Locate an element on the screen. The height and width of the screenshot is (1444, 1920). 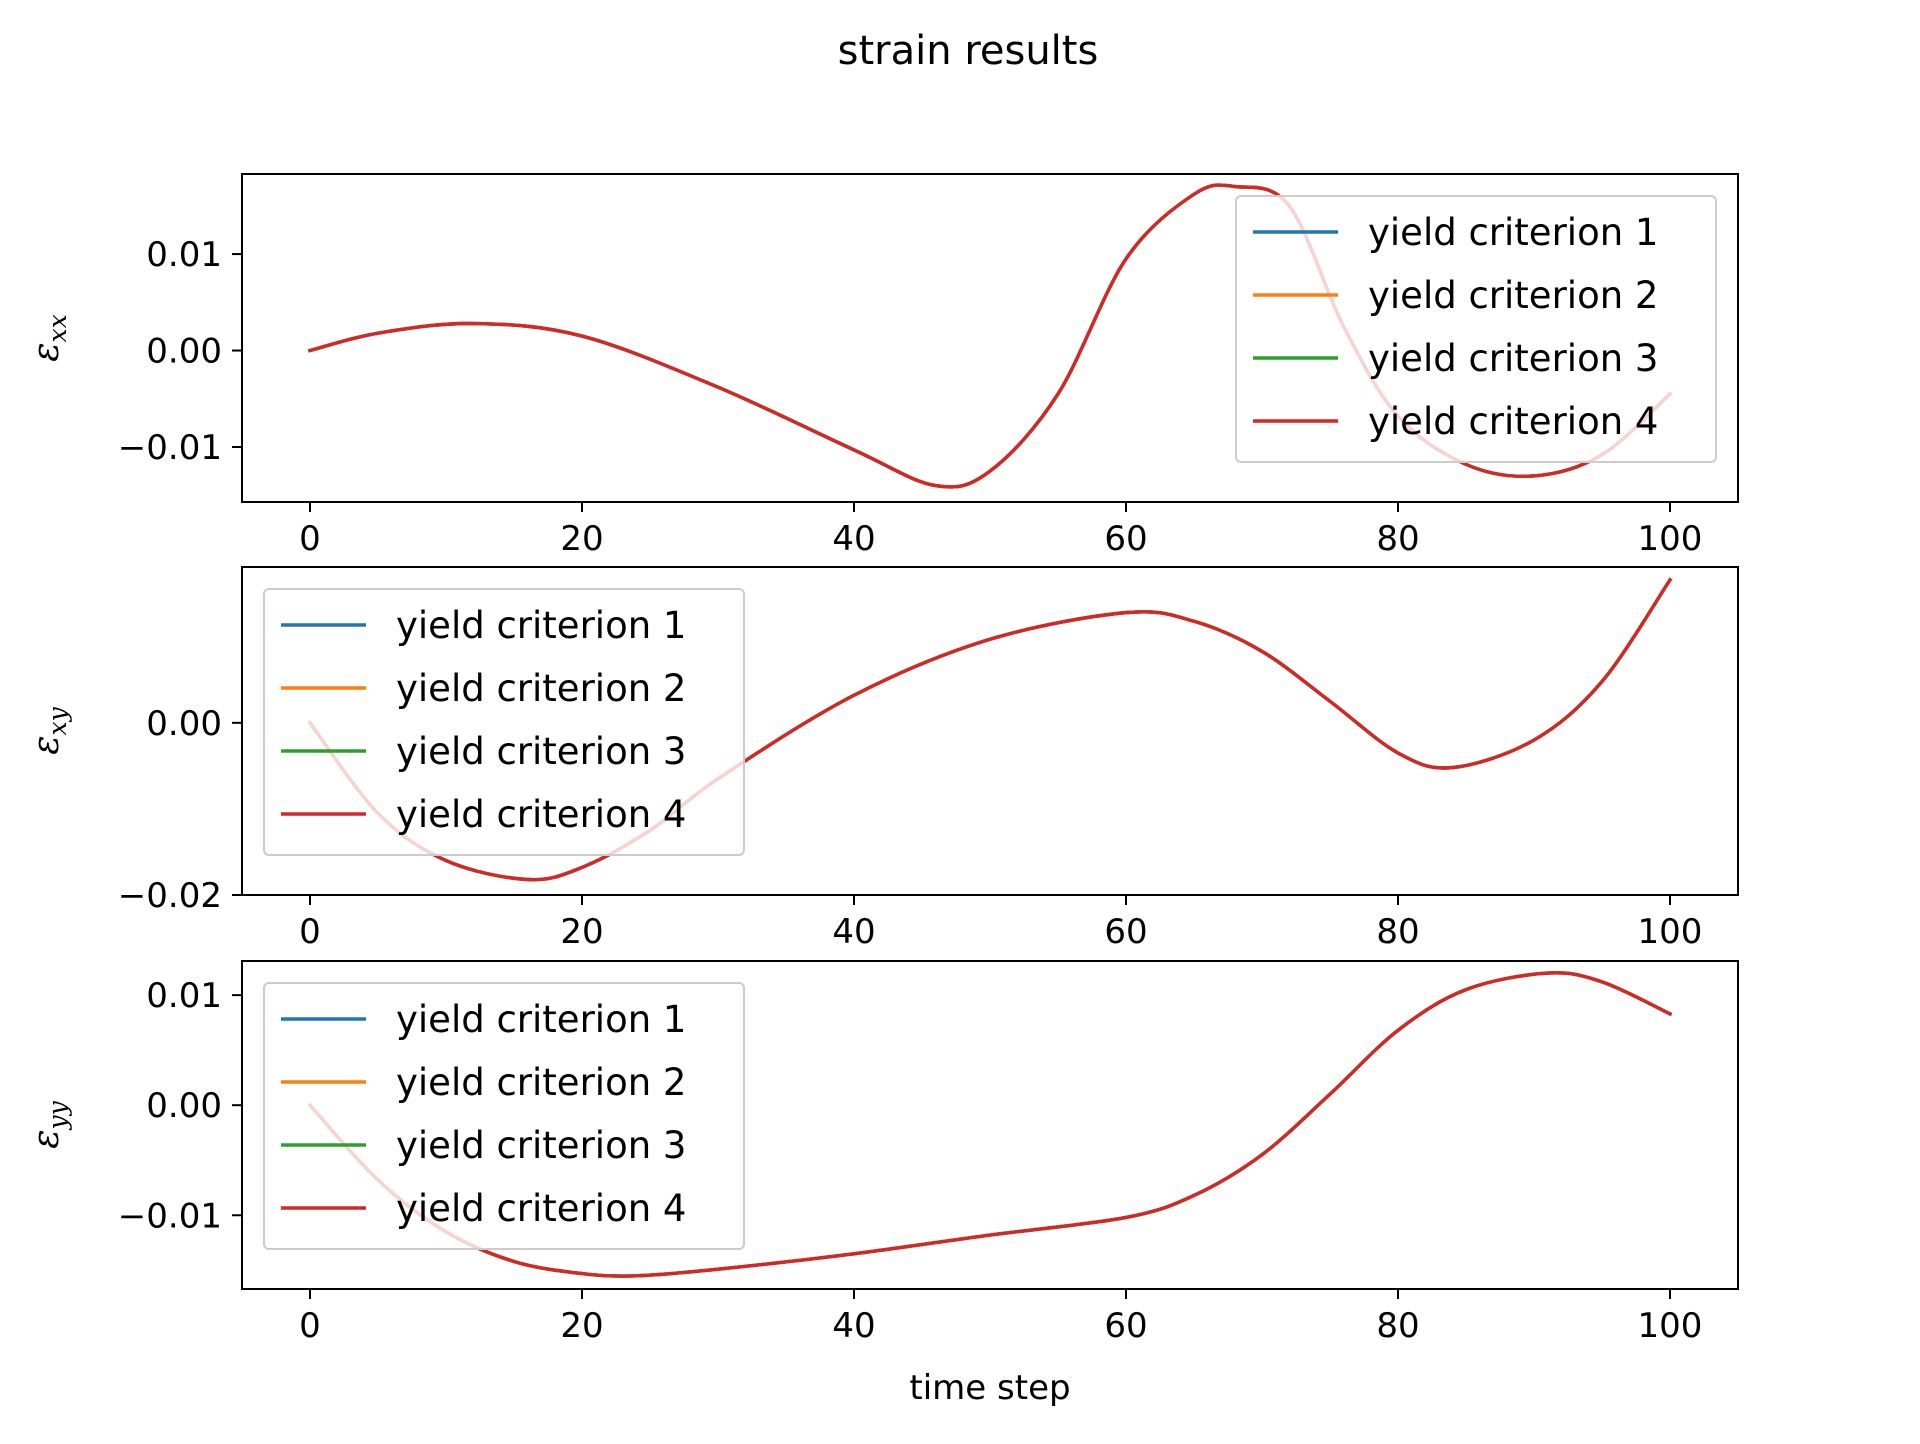
y-axis-label: εyy is located at coordinates (49, 1124).